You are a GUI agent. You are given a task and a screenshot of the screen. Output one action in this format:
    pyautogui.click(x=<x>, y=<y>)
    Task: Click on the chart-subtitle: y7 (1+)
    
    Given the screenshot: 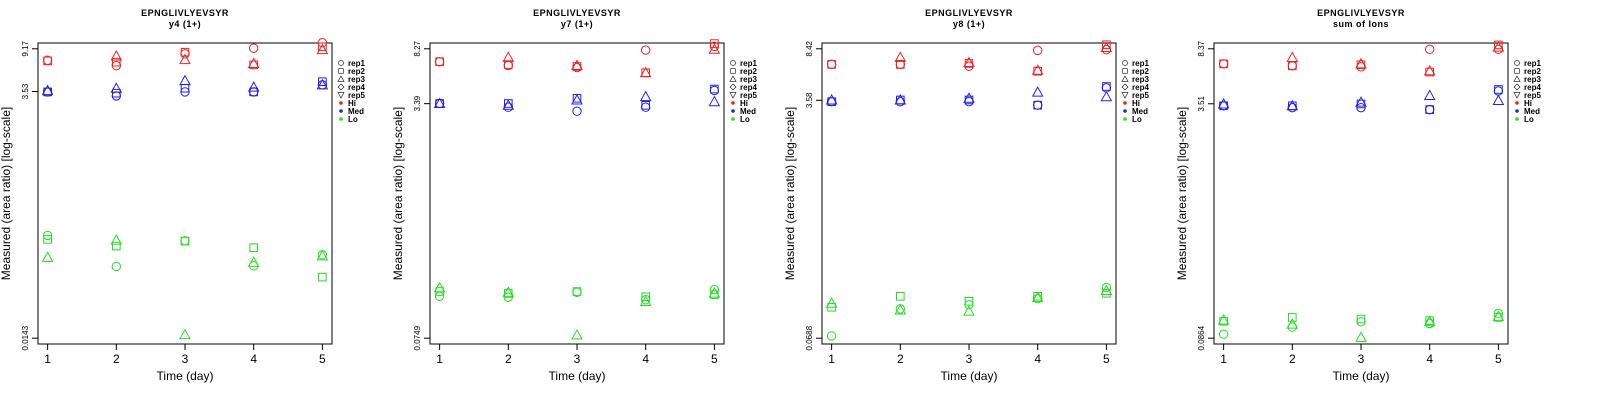 What is the action you would take?
    pyautogui.click(x=577, y=24)
    